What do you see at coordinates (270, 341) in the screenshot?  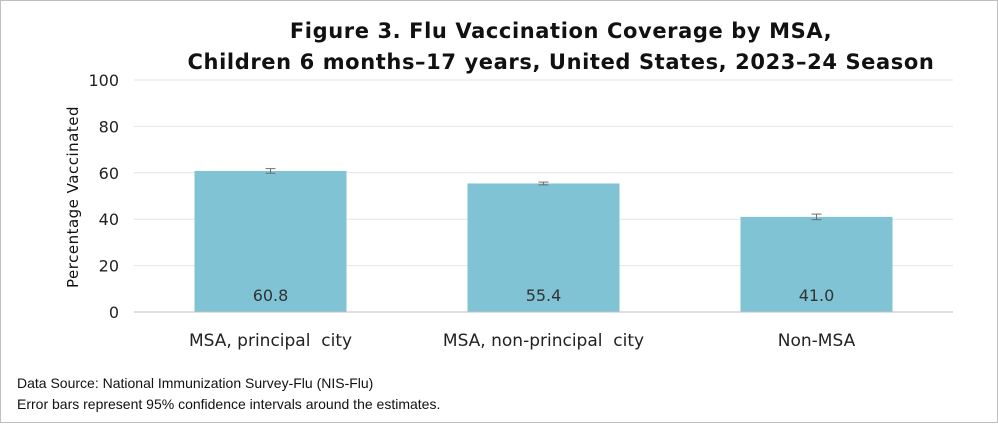 I see `category-label-1: MSA, principal city` at bounding box center [270, 341].